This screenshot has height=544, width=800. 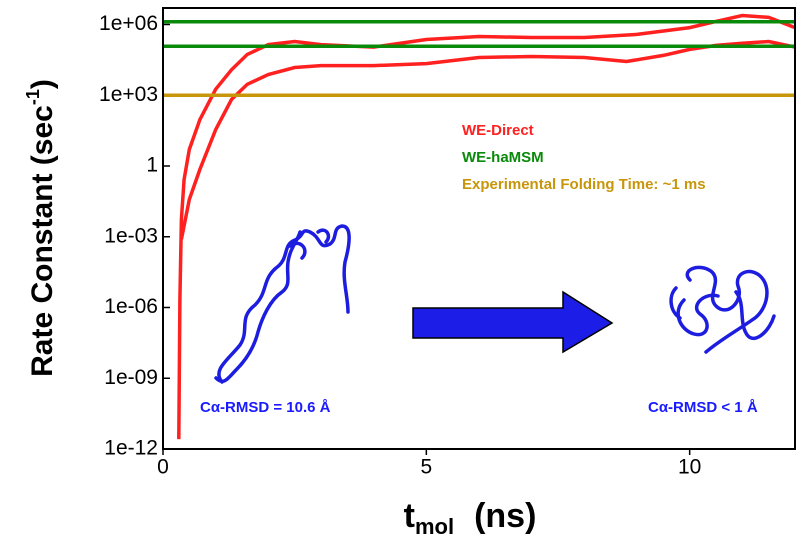 What do you see at coordinates (505, 516) in the screenshot?
I see `x-label-end: (ns)` at bounding box center [505, 516].